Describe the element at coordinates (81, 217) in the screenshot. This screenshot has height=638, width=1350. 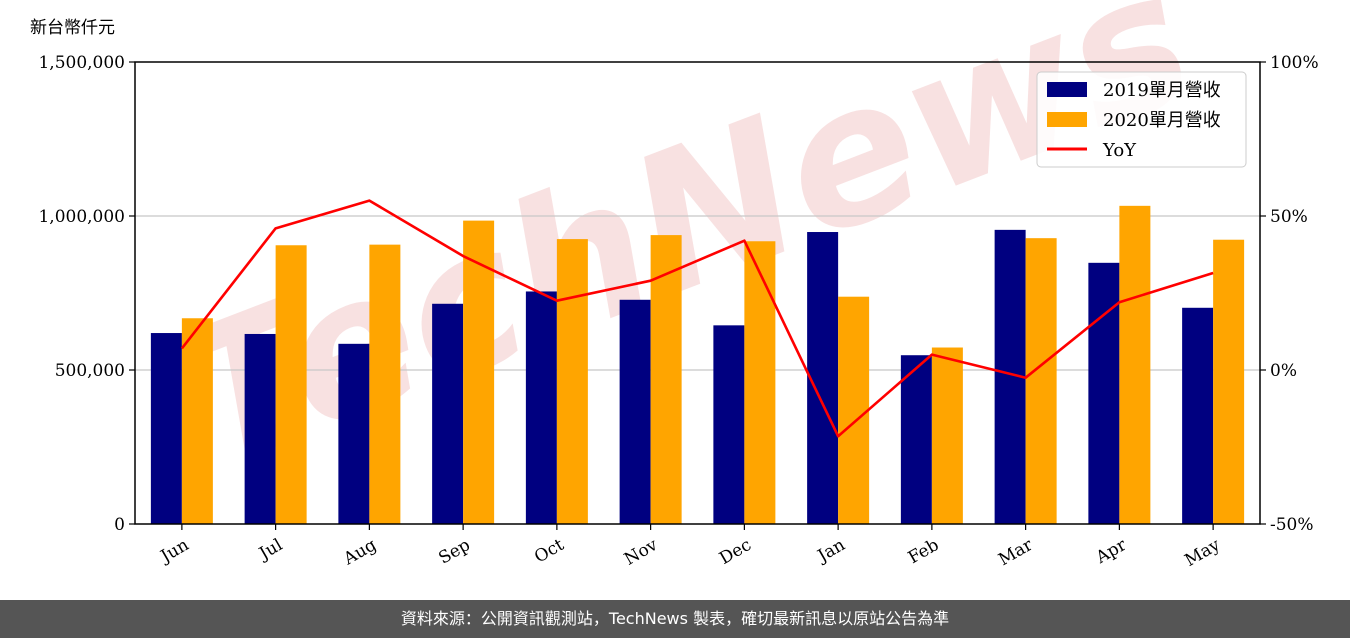
I see `y-tick-label: 1,000,000` at that location.